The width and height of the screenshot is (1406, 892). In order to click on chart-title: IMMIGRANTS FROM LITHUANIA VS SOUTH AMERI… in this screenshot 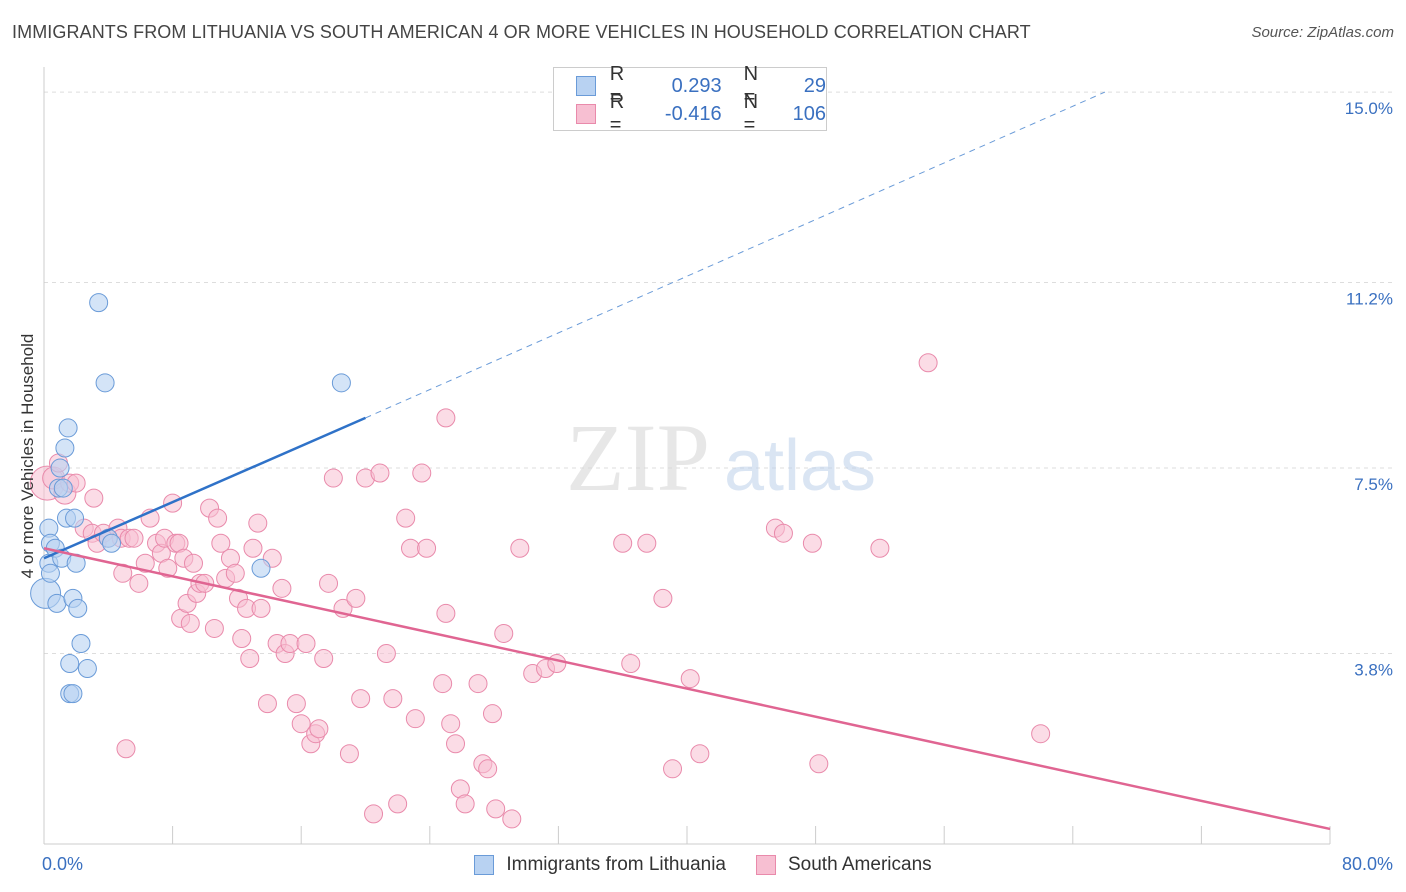, I will do `click(521, 32)`.